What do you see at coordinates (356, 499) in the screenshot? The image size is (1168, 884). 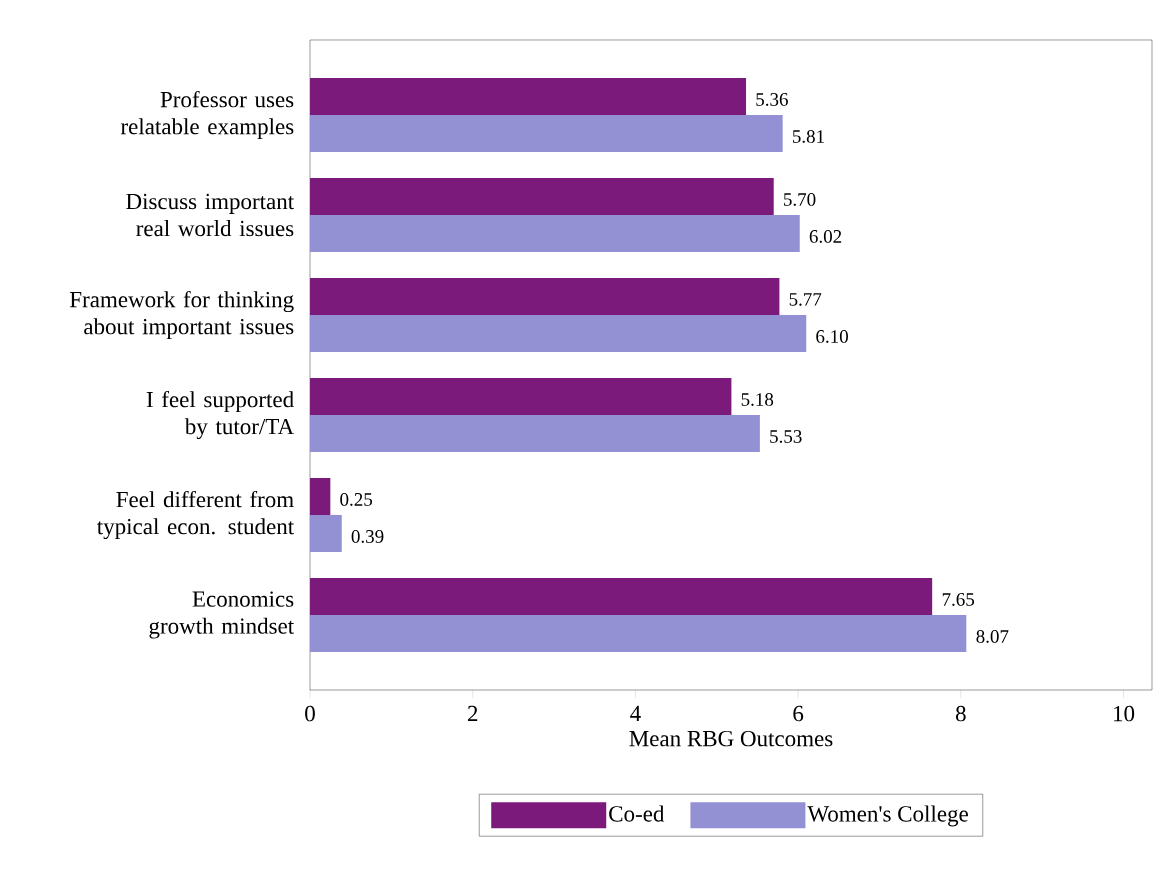 I see `data-label: 0.25` at bounding box center [356, 499].